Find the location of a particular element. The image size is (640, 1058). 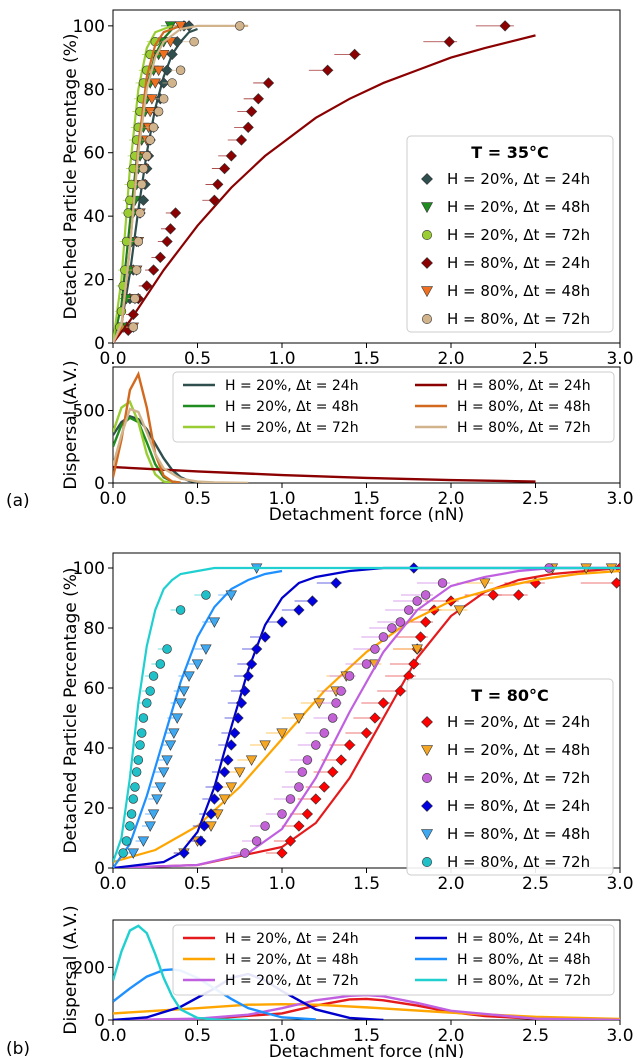

y-axis-label: Detached Particle Percentage (%) is located at coordinates (71, 710).